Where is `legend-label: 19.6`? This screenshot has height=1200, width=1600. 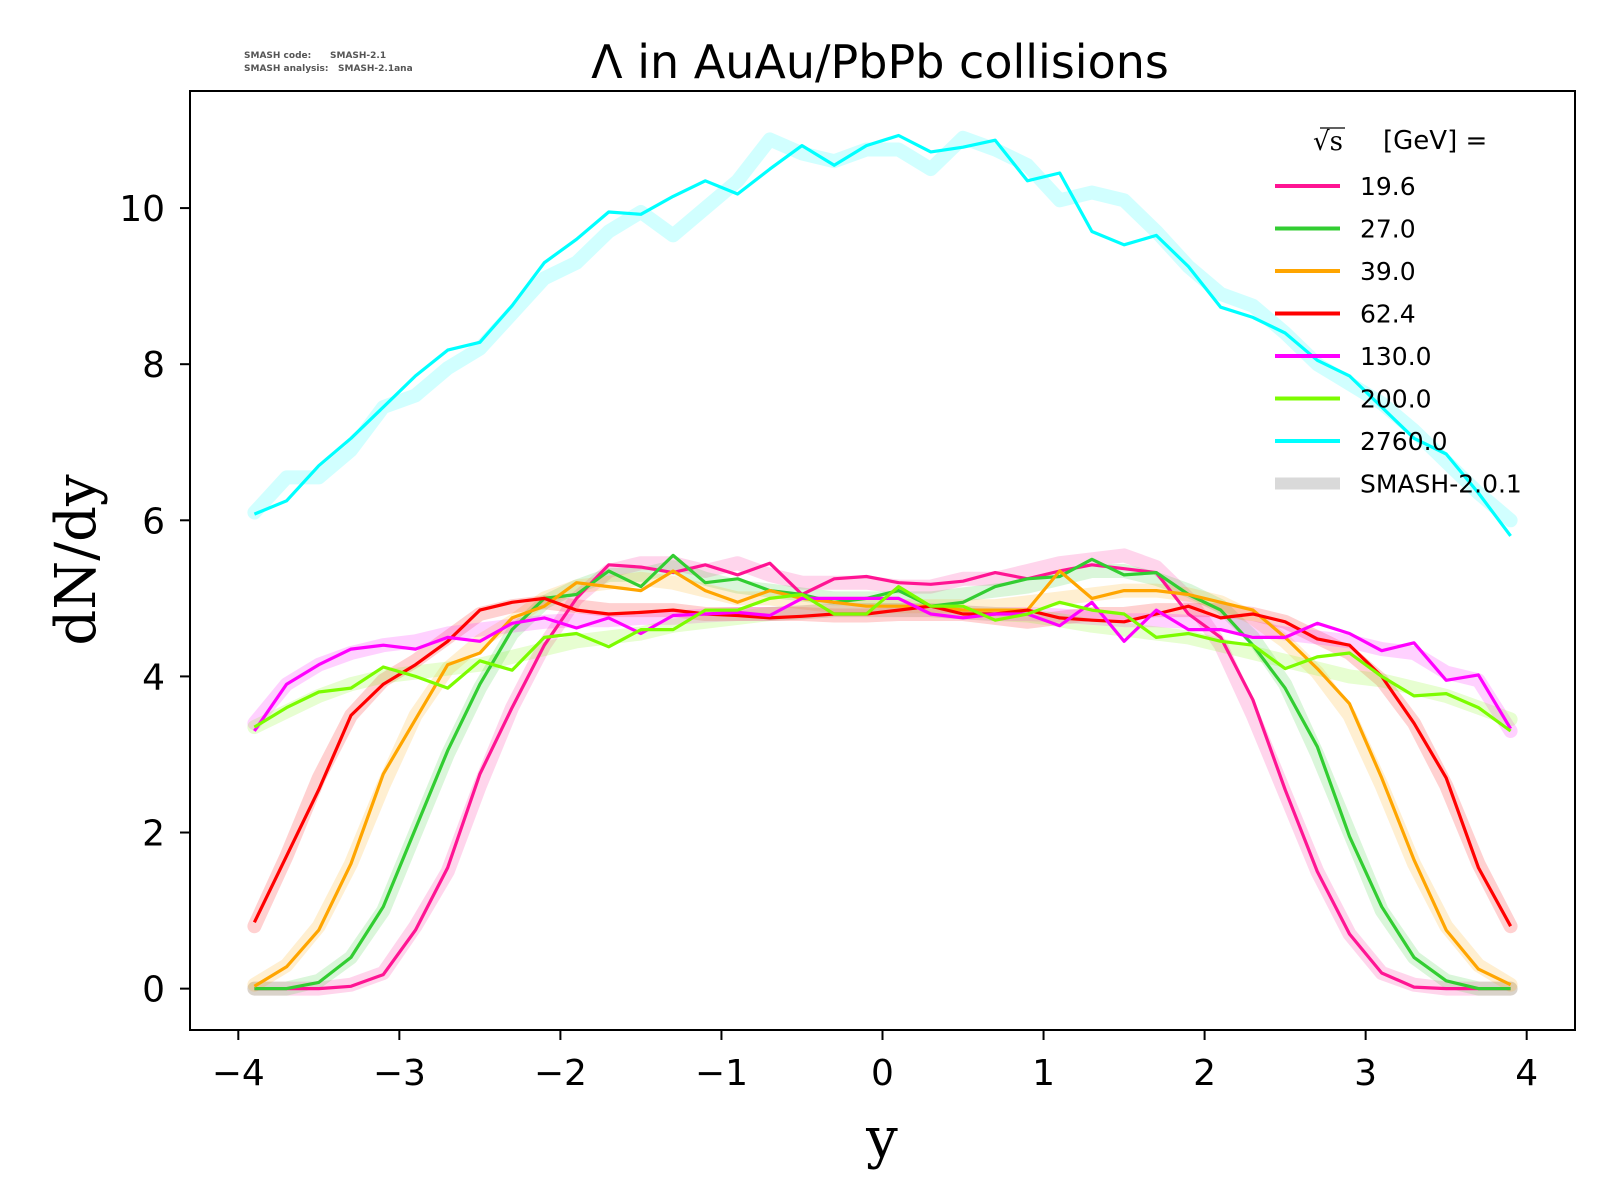 legend-label: 19.6 is located at coordinates (1388, 186).